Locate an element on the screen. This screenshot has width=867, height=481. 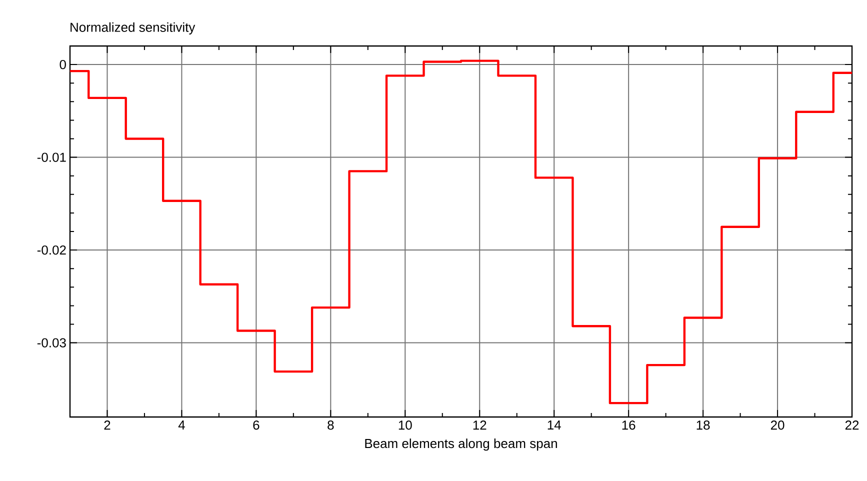
x-tick-label: 6 is located at coordinates (256, 425).